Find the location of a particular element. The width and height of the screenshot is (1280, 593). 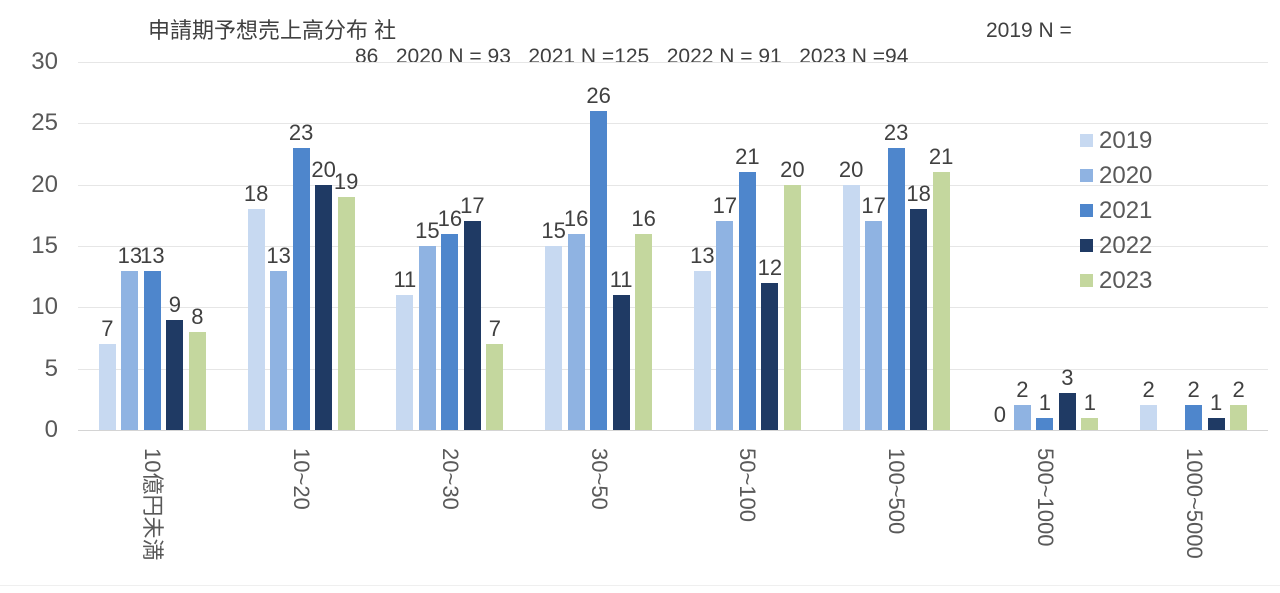

legend-item-2023: 2023 is located at coordinates (1116, 280).